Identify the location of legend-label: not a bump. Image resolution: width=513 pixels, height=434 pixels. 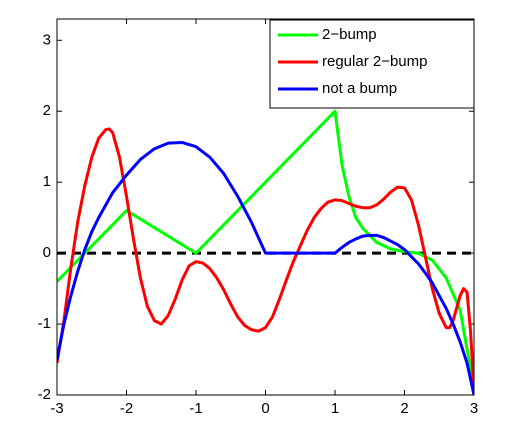
(359, 88).